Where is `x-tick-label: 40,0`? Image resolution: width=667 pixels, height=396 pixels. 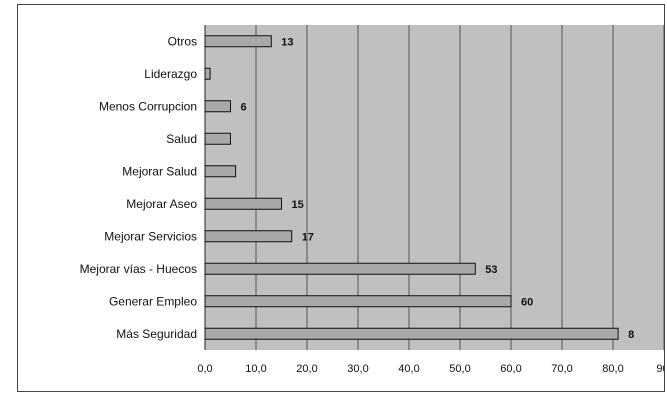
x-tick-label: 40,0 is located at coordinates (408, 369).